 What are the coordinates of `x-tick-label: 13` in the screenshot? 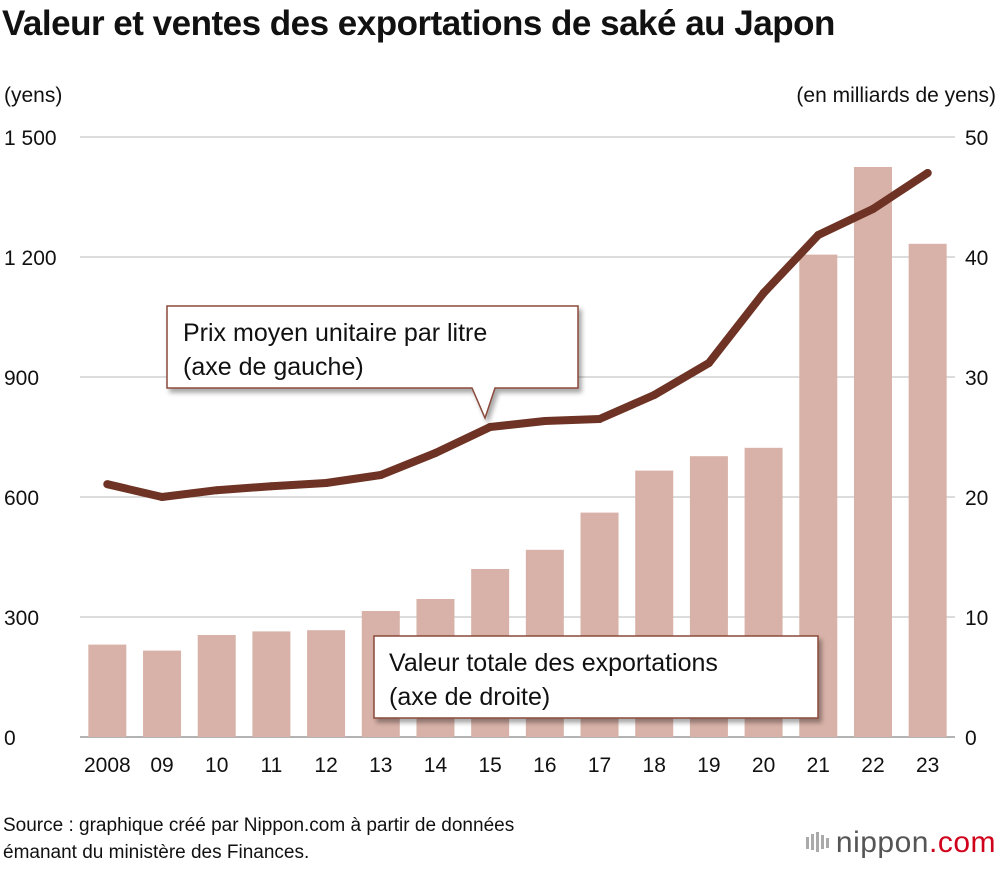 It's located at (380, 765).